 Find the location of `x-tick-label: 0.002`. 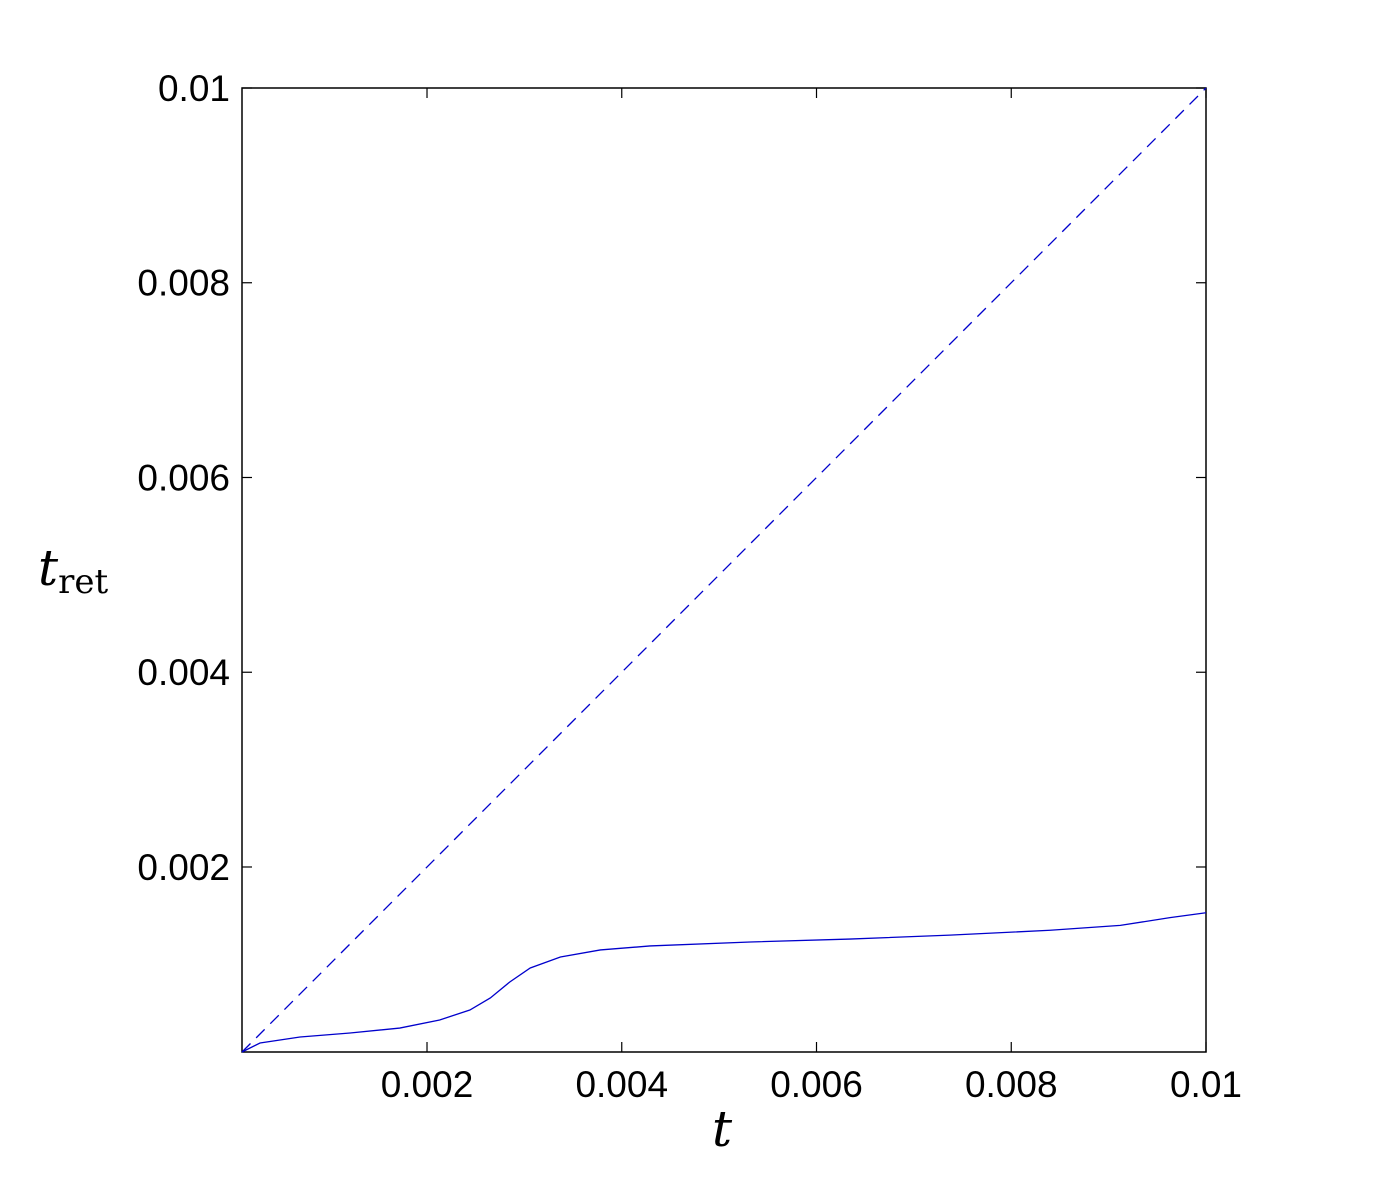

x-tick-label: 0.002 is located at coordinates (427, 1084).